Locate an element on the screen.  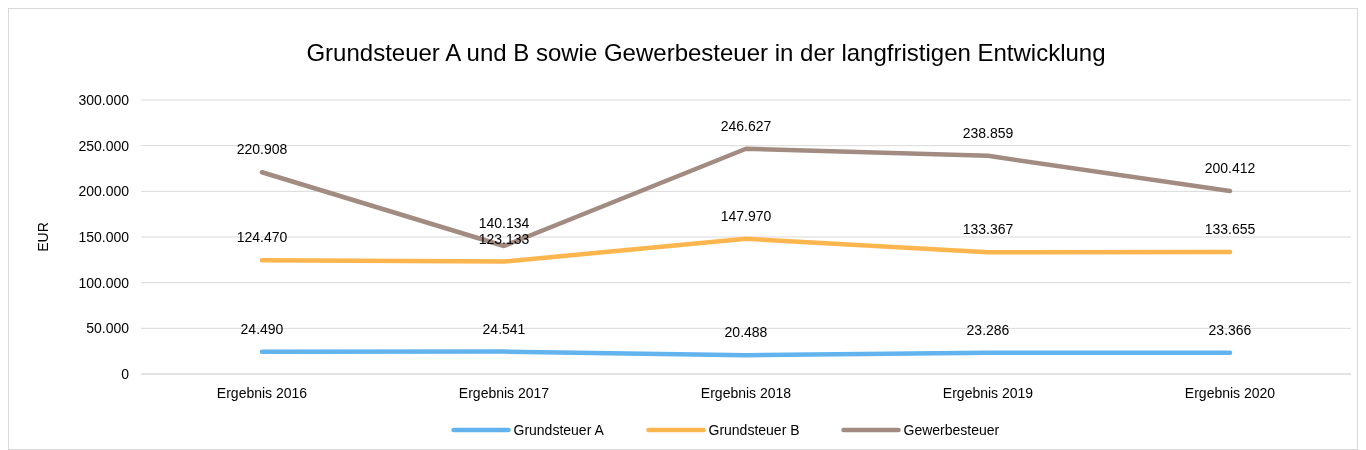
data-label: 147.970 is located at coordinates (746, 215).